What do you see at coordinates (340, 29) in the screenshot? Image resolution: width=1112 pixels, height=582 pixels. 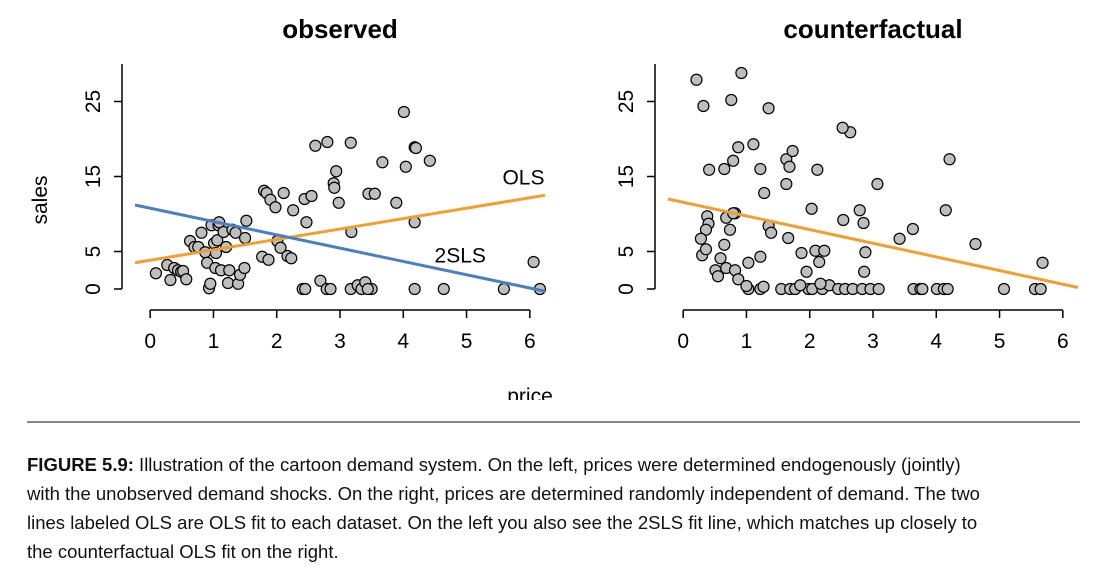 I see `chart-title: observed` at bounding box center [340, 29].